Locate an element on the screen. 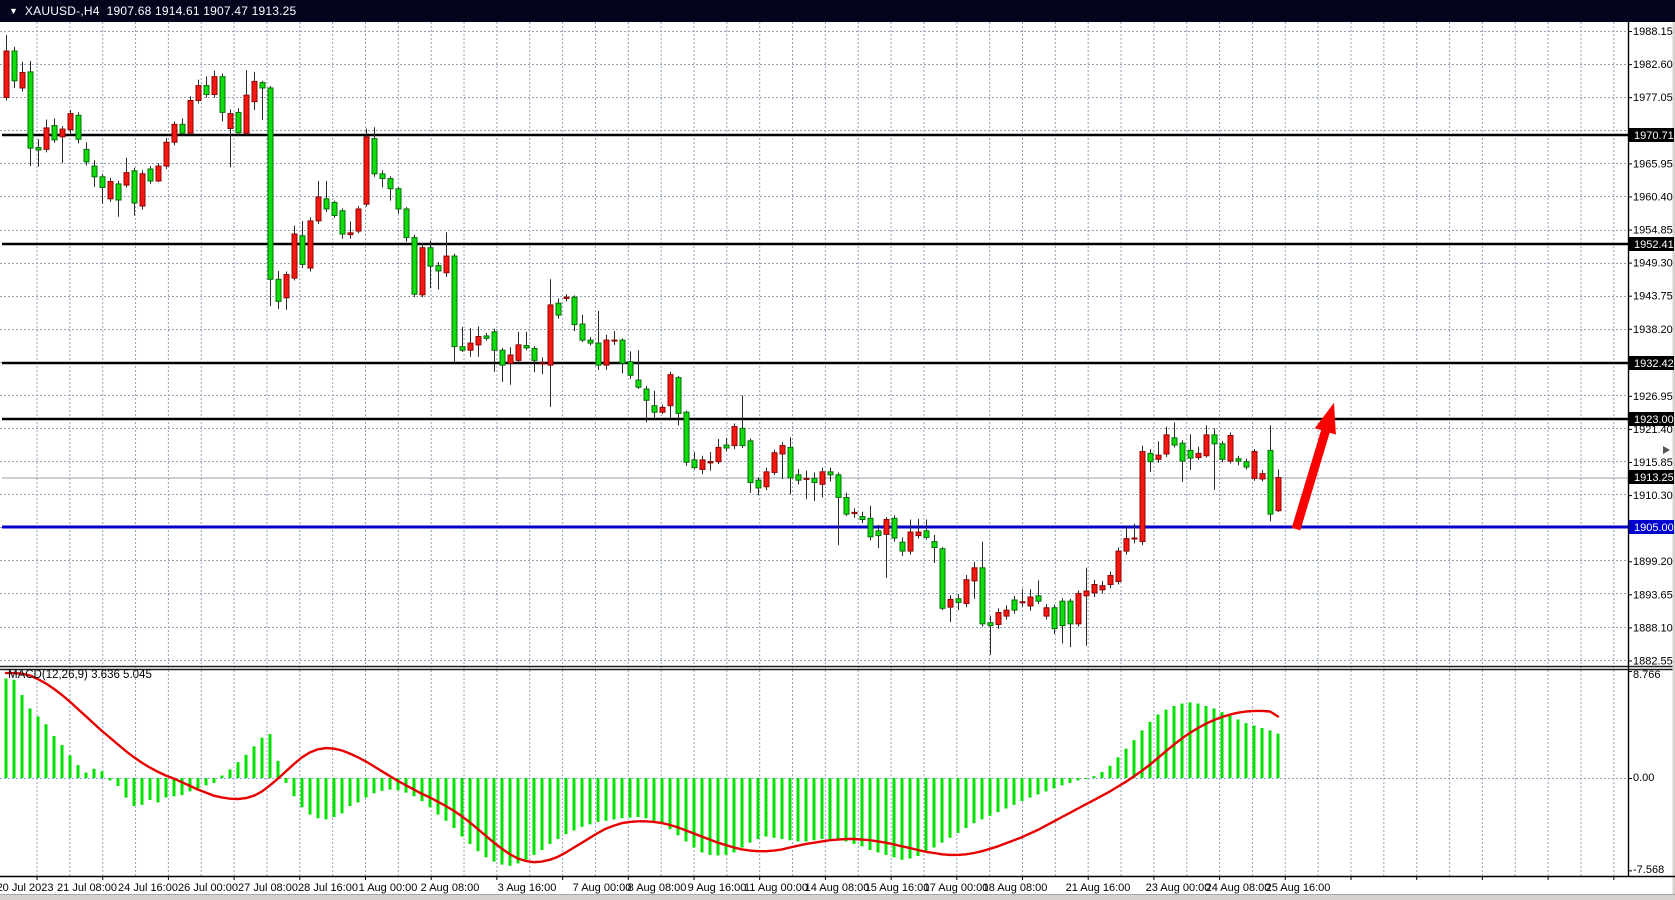  time-label: 7 Aug 00:00 is located at coordinates (602, 888).